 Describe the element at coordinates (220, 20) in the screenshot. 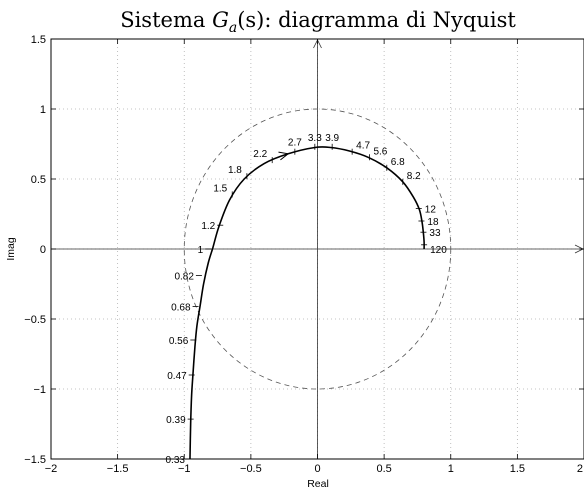

I see `title-G: G` at that location.